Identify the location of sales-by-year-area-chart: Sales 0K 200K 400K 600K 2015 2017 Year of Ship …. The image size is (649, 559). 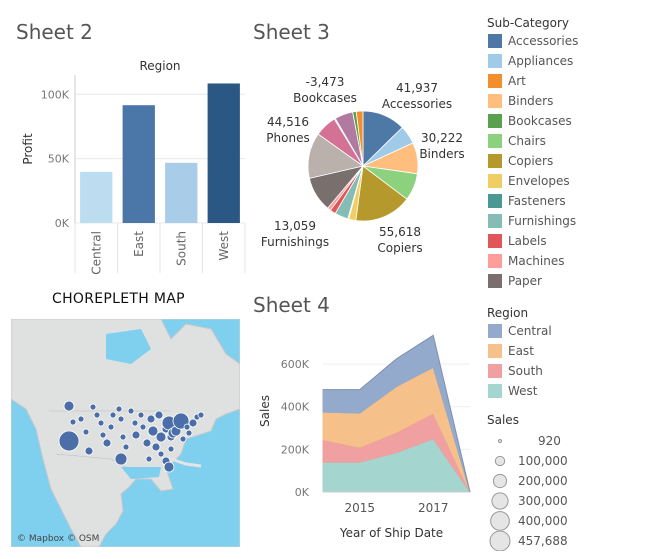
(364, 437).